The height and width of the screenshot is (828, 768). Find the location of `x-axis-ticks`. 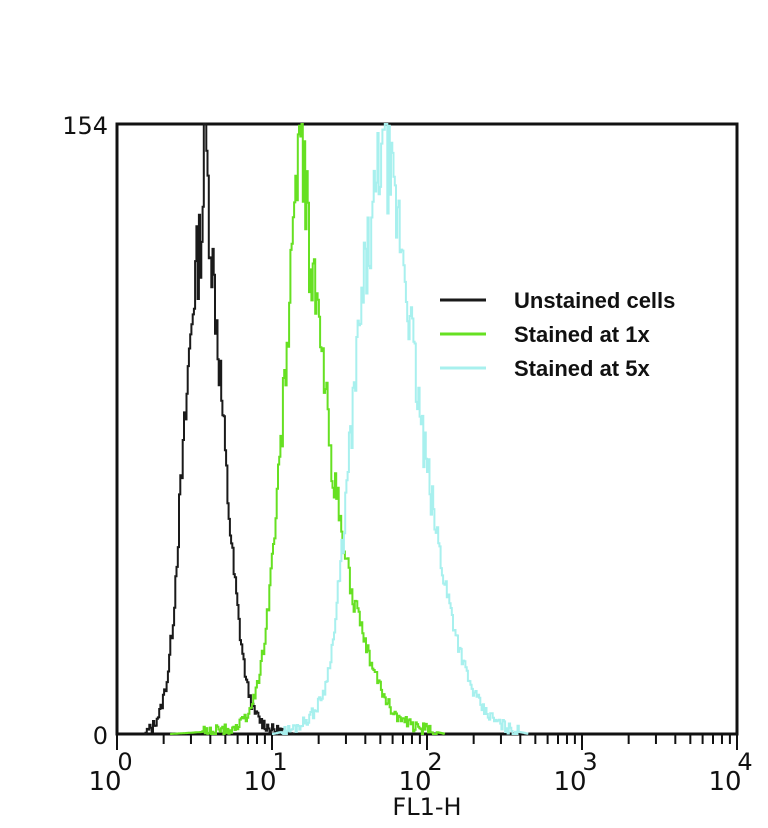

x-axis-ticks is located at coordinates (427, 742).